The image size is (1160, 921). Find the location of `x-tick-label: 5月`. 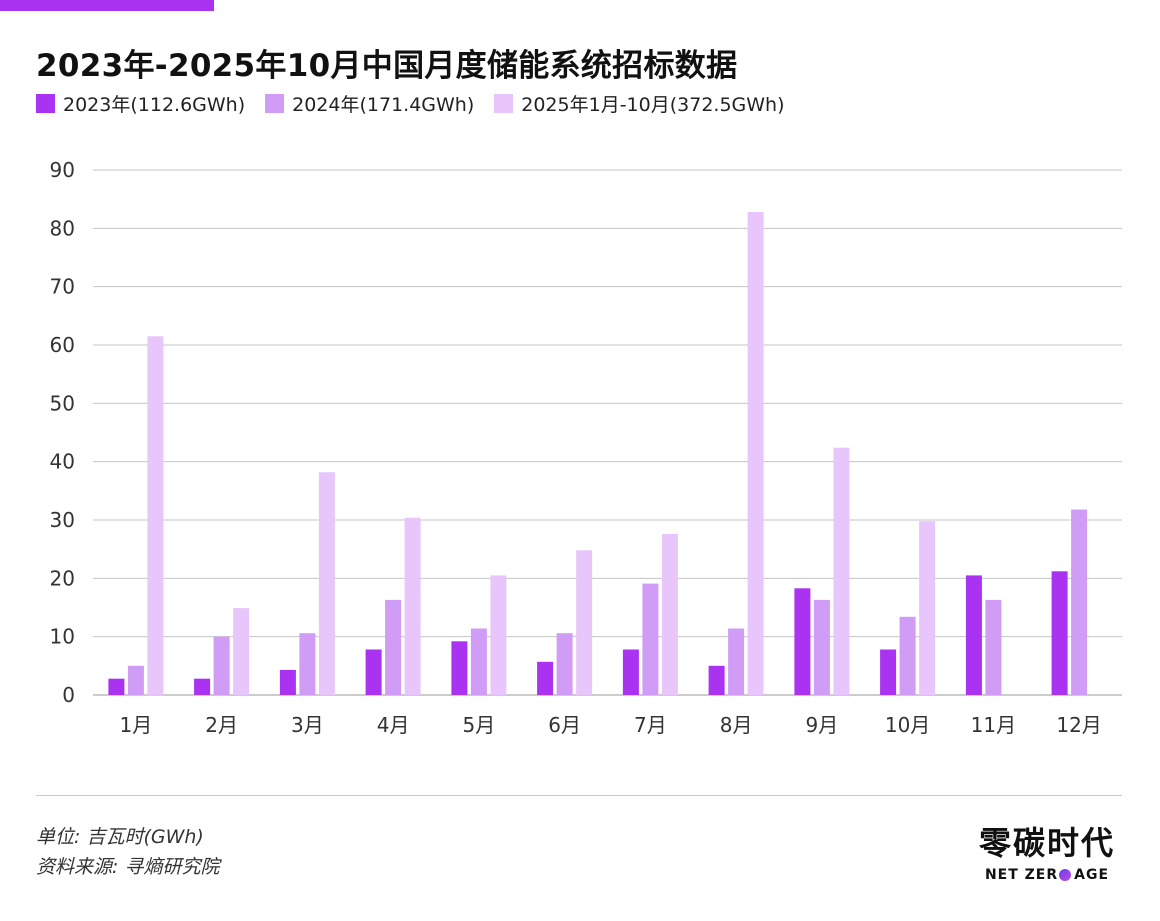

x-tick-label: 5月 is located at coordinates (479, 725).